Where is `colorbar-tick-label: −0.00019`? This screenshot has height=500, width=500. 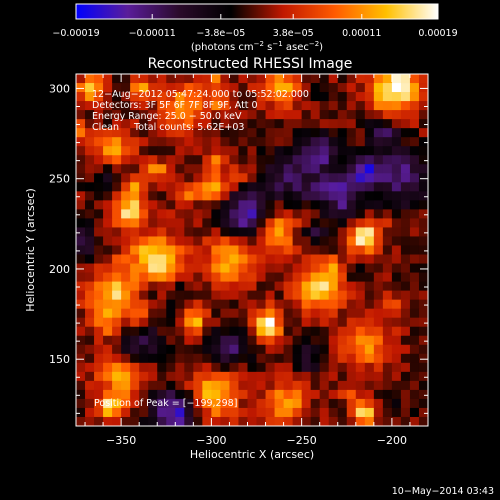 colorbar-tick-label: −0.00019 is located at coordinates (75, 33).